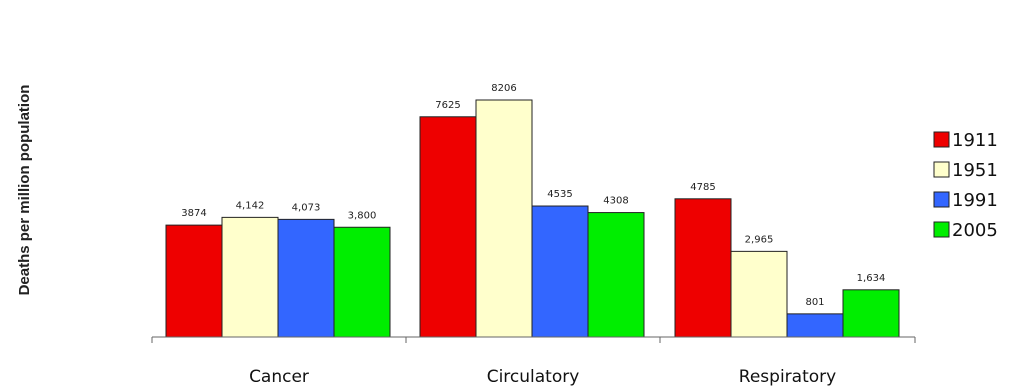  What do you see at coordinates (975, 230) in the screenshot?
I see `legend-label-2005: 2005` at bounding box center [975, 230].